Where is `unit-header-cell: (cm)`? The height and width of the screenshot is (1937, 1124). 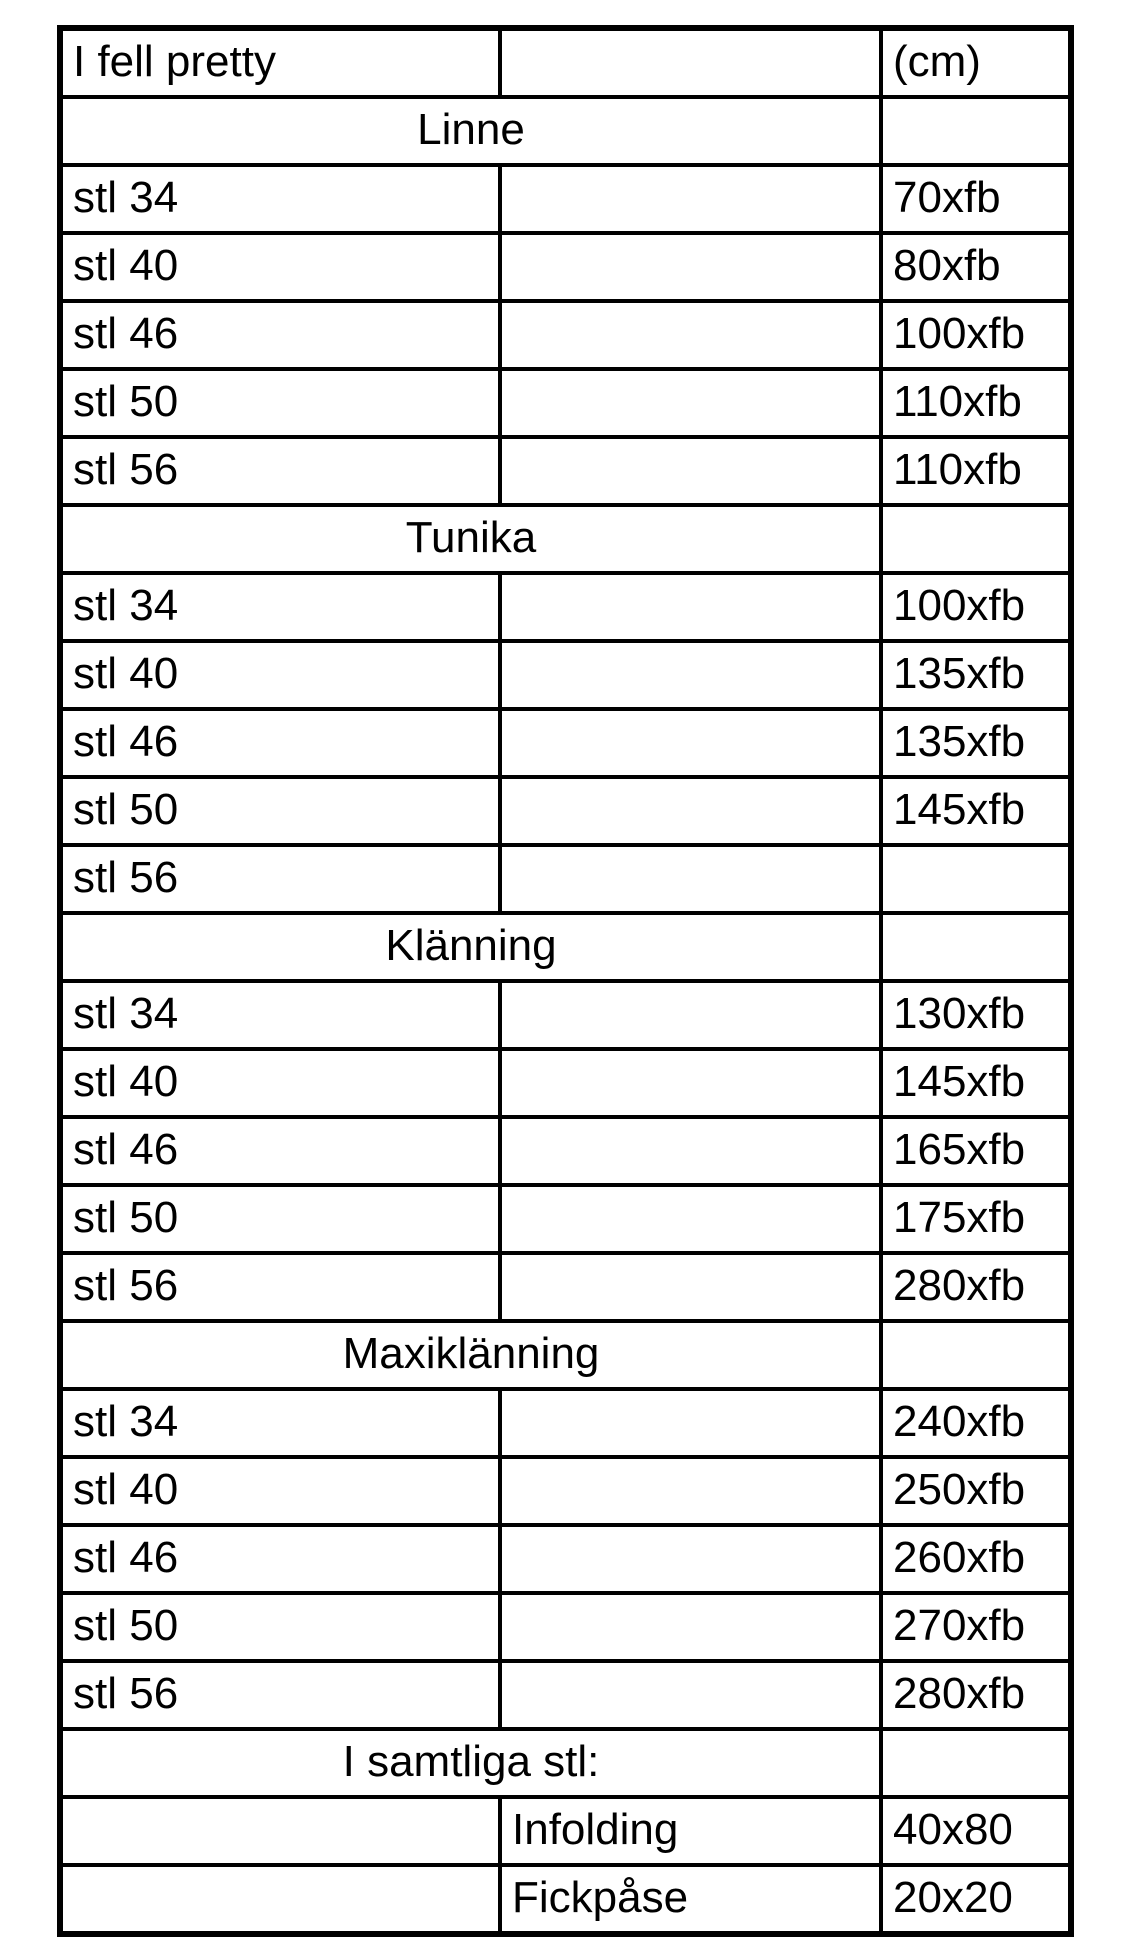
unit-header-cell: (cm) is located at coordinates (976, 62).